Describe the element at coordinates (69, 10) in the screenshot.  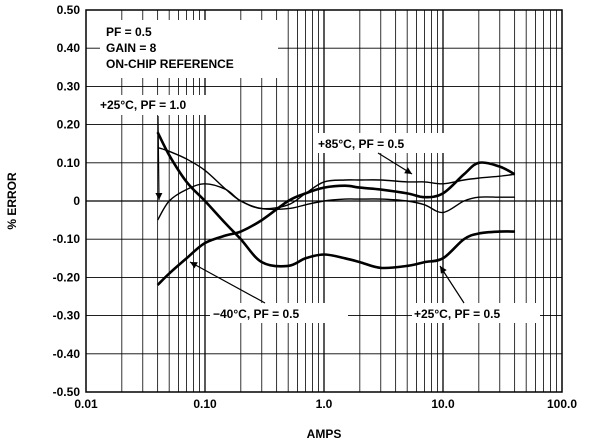
I see `y-tick-label: 0.50` at that location.